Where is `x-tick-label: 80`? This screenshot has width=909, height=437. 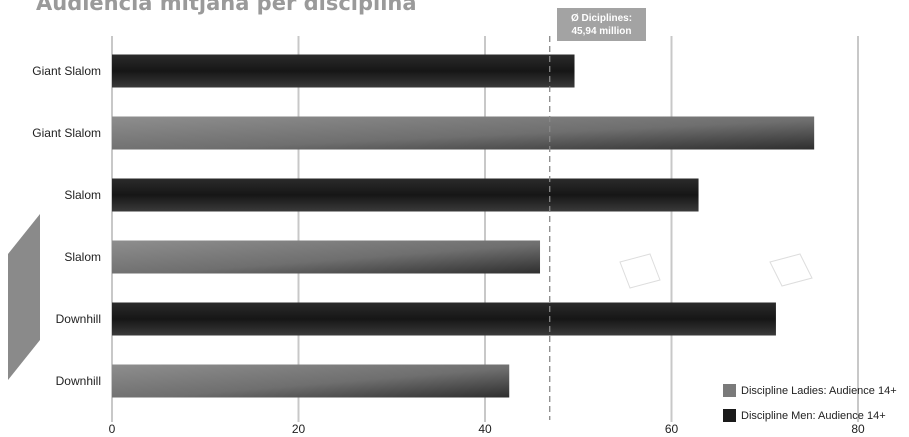 x-tick-label: 80 is located at coordinates (858, 429).